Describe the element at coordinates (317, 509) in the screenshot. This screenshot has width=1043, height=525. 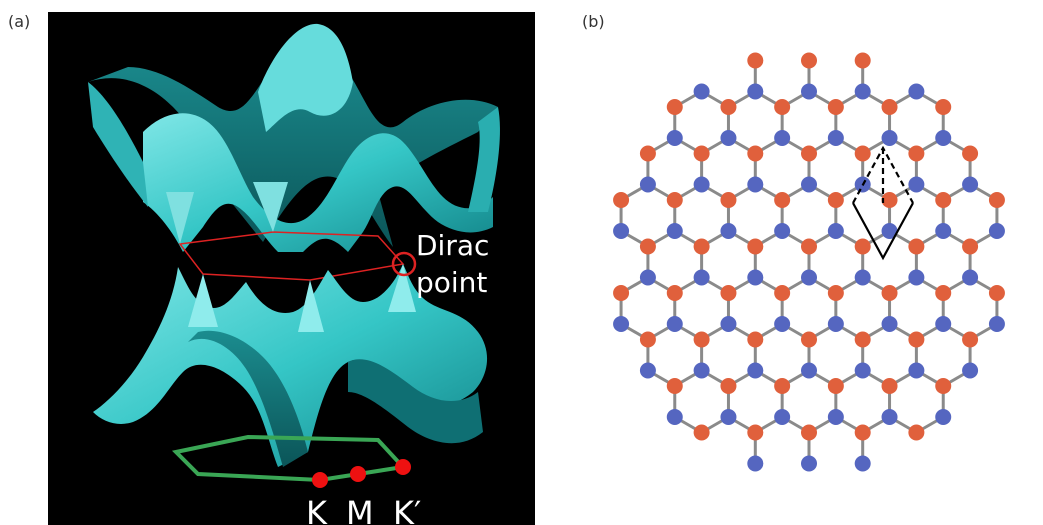
I see `k-point-label: K` at that location.